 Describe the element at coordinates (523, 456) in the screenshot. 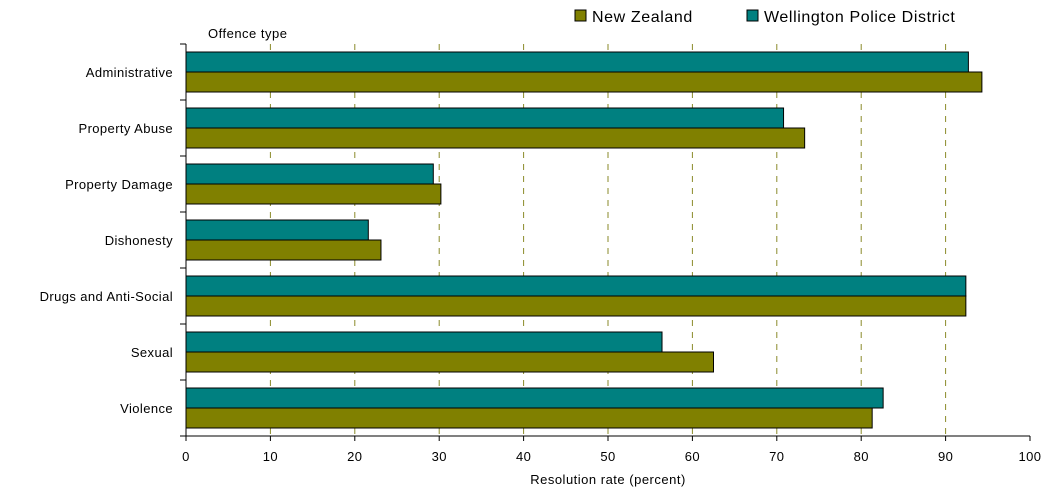

I see `x-tick-label: 40` at that location.